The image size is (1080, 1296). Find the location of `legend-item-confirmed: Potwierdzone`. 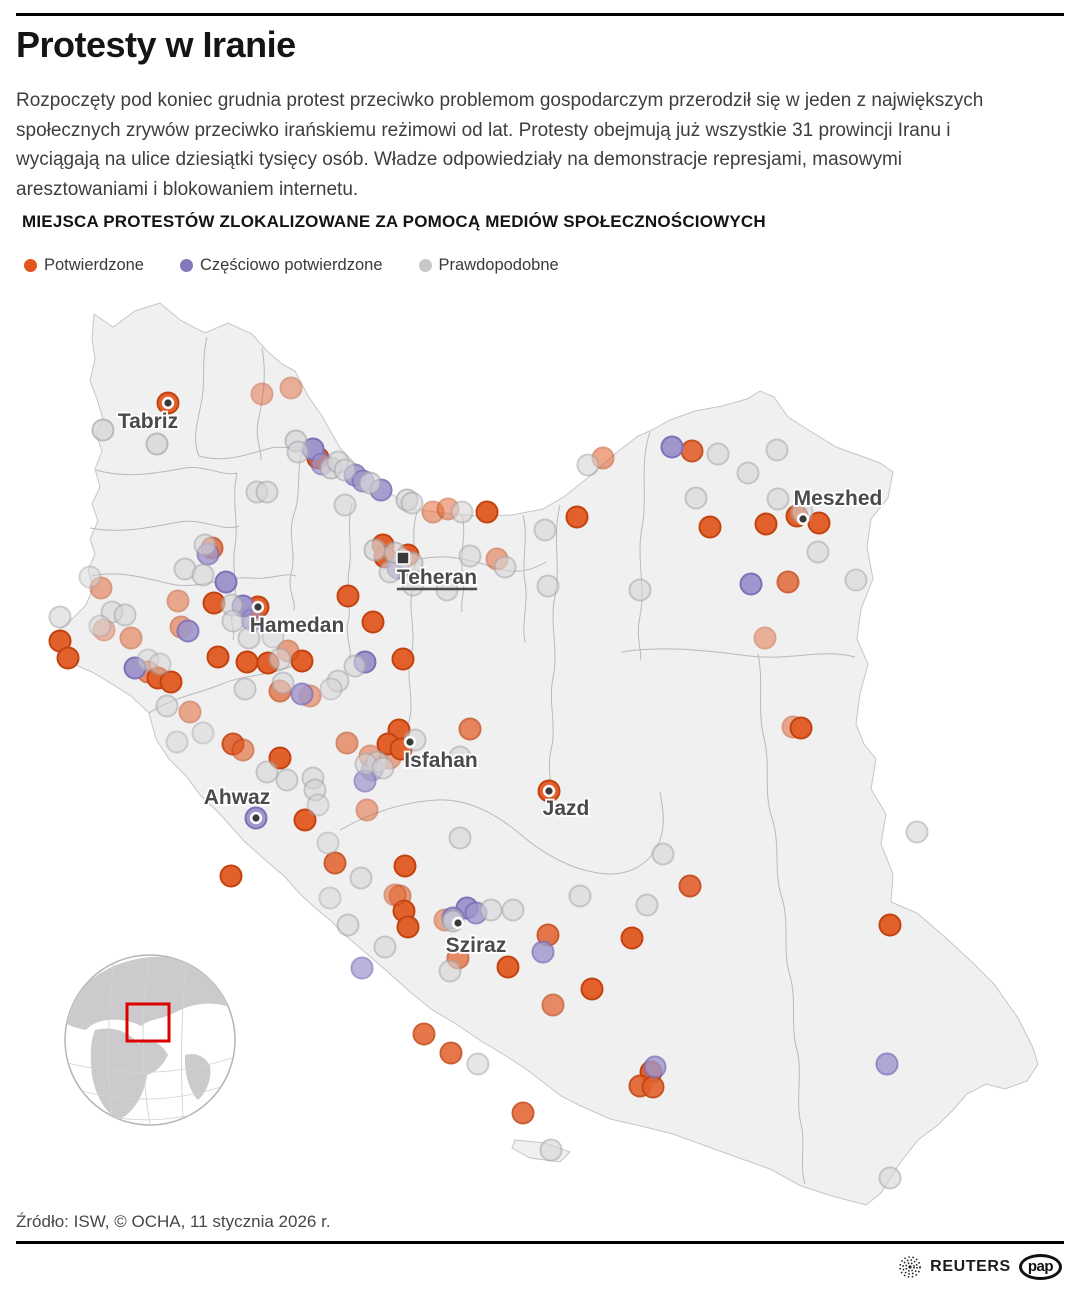

legend-item-confirmed: Potwierdzone is located at coordinates (84, 265).